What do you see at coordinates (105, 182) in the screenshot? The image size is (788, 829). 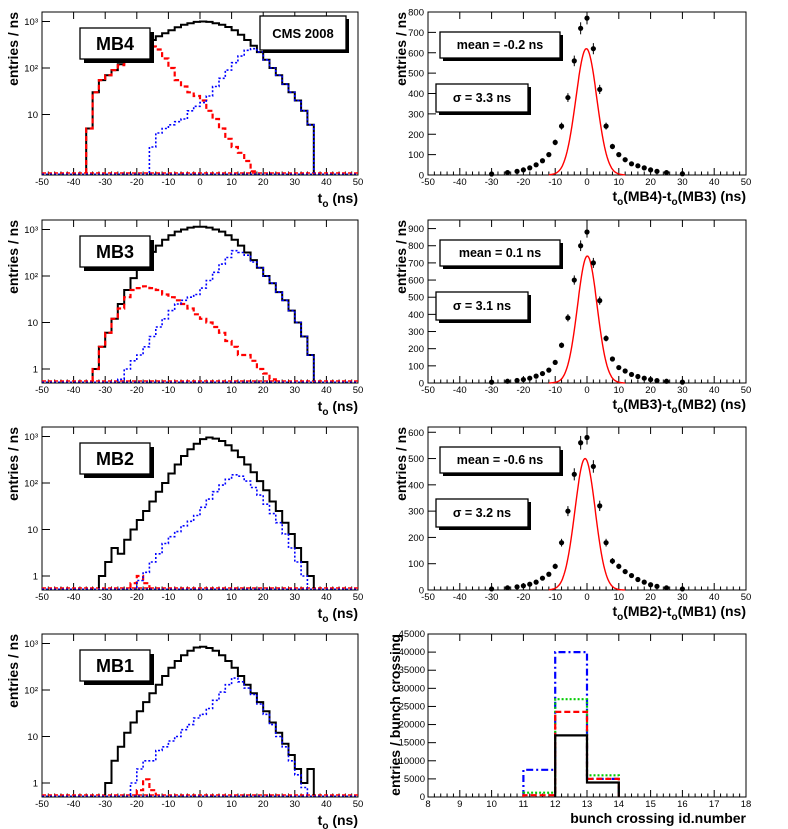 I see `x-tick-label: -30` at bounding box center [105, 182].